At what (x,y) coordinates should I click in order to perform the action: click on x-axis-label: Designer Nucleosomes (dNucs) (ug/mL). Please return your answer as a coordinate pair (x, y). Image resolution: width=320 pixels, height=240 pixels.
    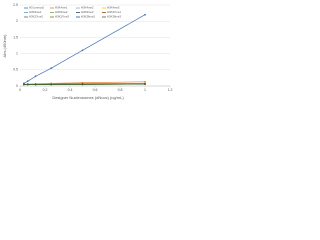
    Looking at the image, I should click on (88, 97).